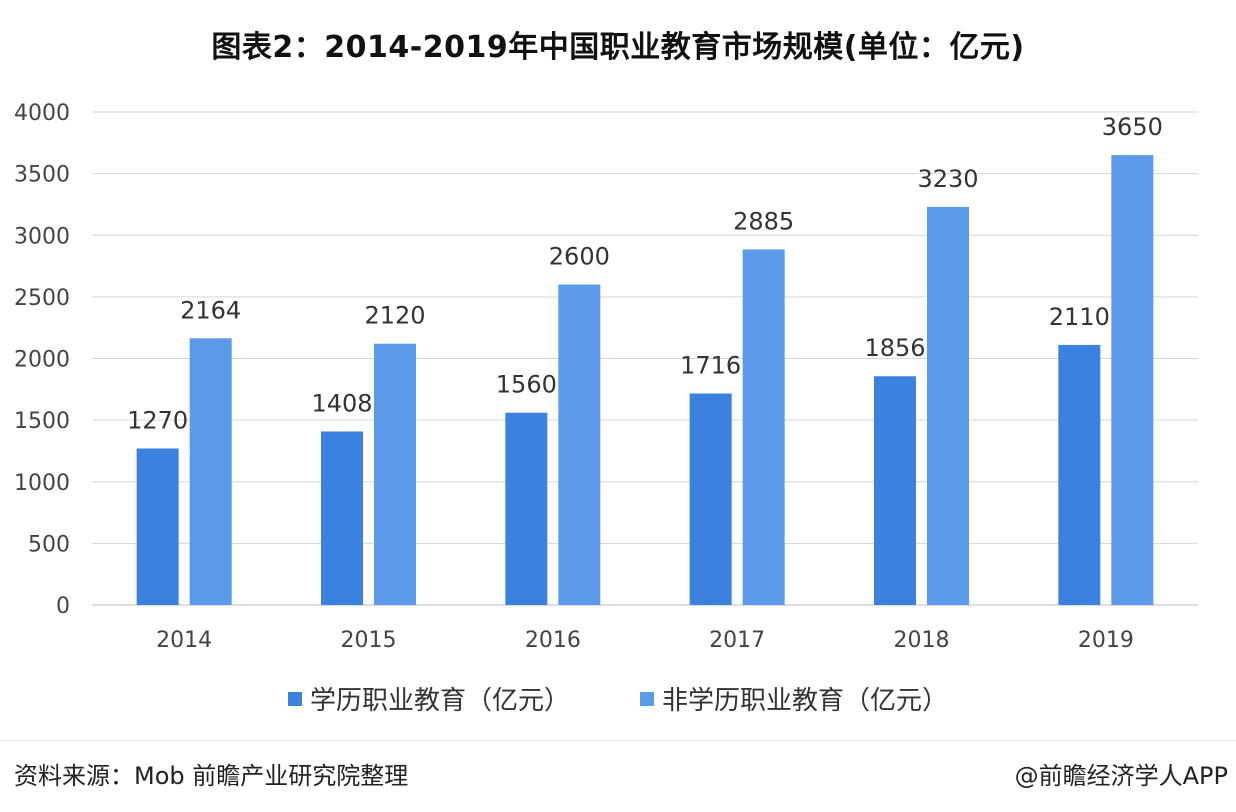 This screenshot has width=1236, height=812. I want to click on bar-series-2-2017, so click(763, 427).